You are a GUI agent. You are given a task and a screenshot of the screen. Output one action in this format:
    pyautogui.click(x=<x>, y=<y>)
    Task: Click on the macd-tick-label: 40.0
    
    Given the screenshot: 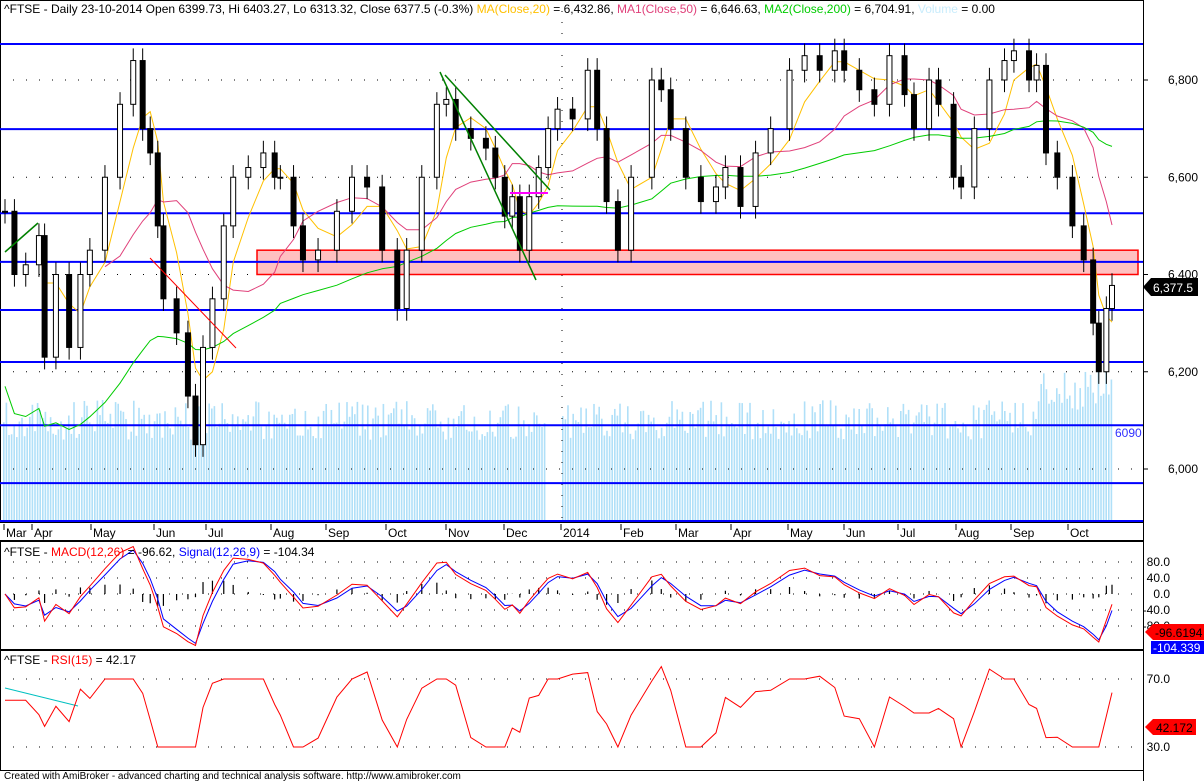 What is the action you would take?
    pyautogui.click(x=1159, y=578)
    